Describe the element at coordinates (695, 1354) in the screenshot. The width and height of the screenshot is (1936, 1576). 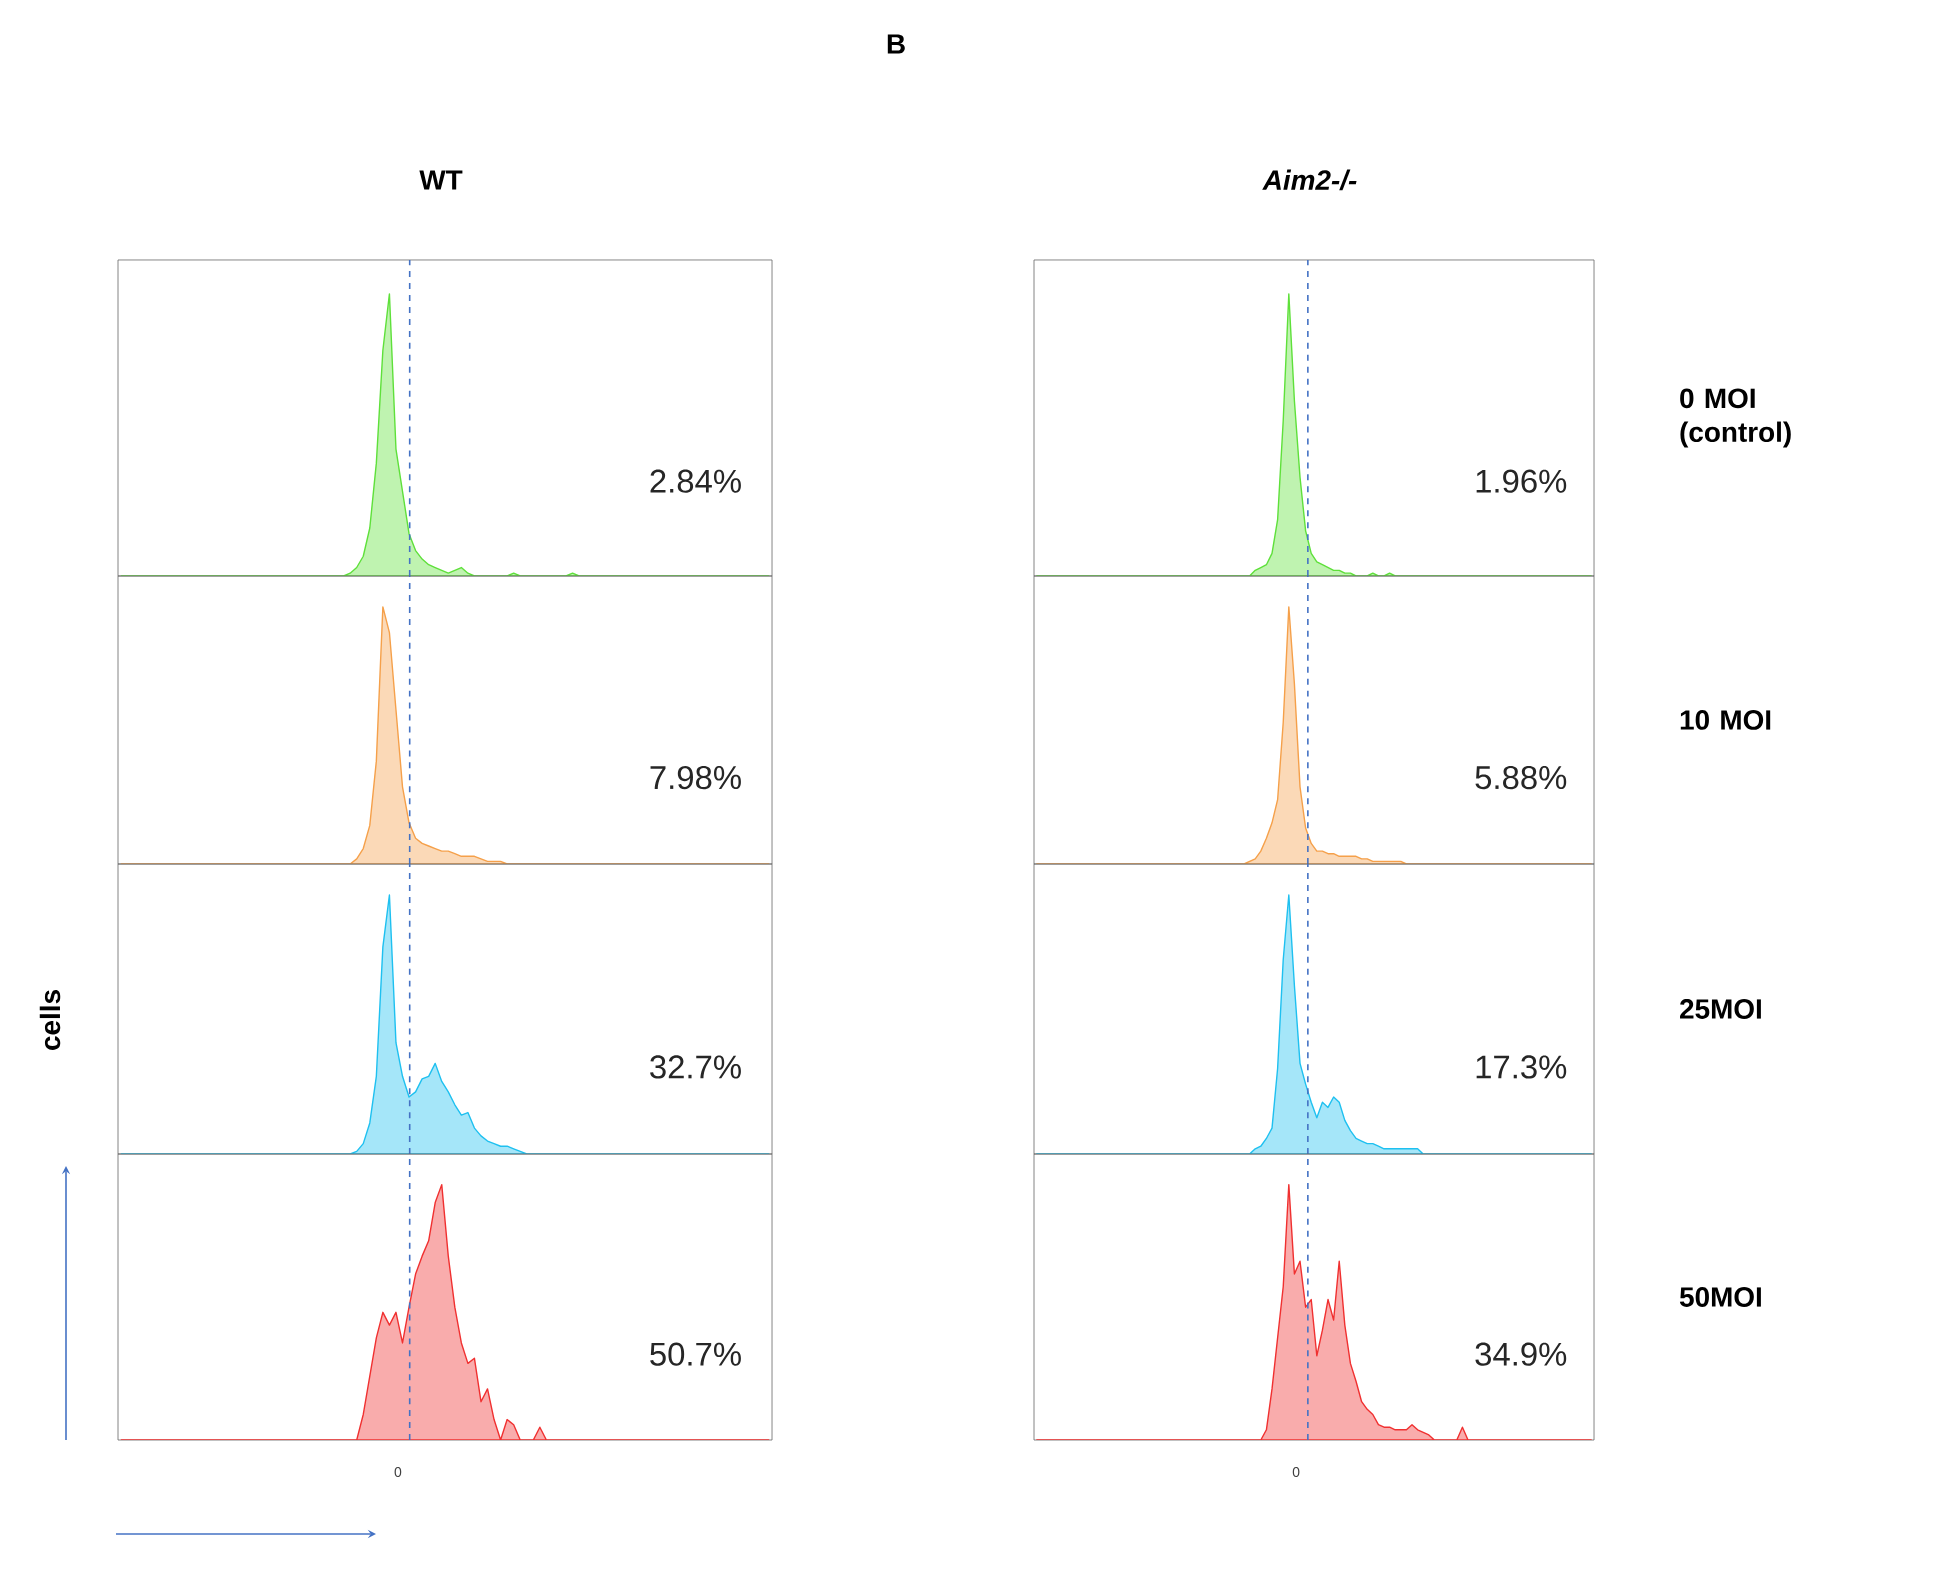
I see `annotation: 50.7%` at that location.